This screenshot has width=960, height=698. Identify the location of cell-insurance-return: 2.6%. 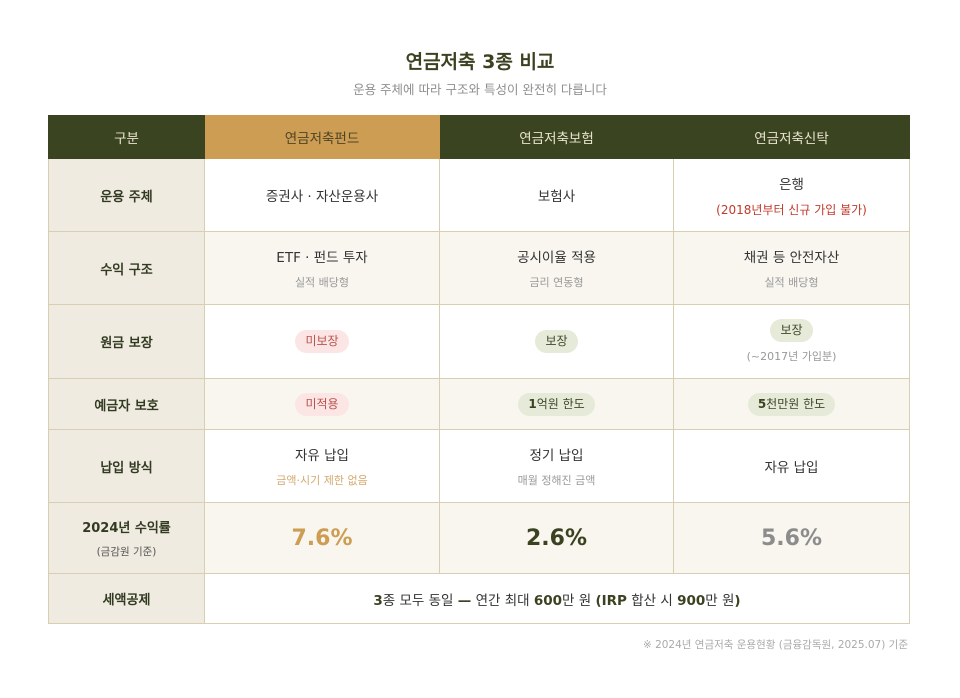
(556, 538).